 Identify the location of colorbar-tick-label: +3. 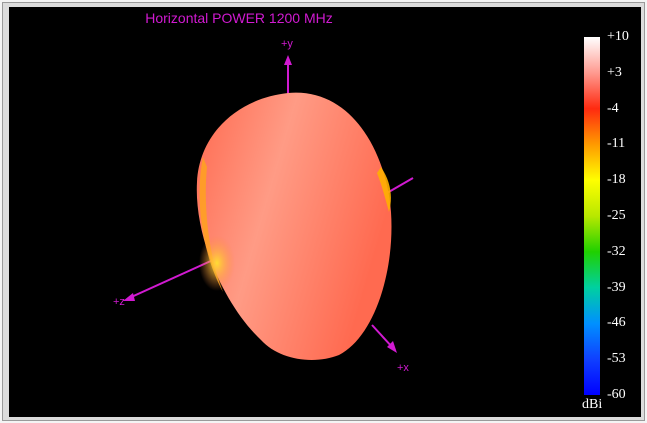
(614, 72).